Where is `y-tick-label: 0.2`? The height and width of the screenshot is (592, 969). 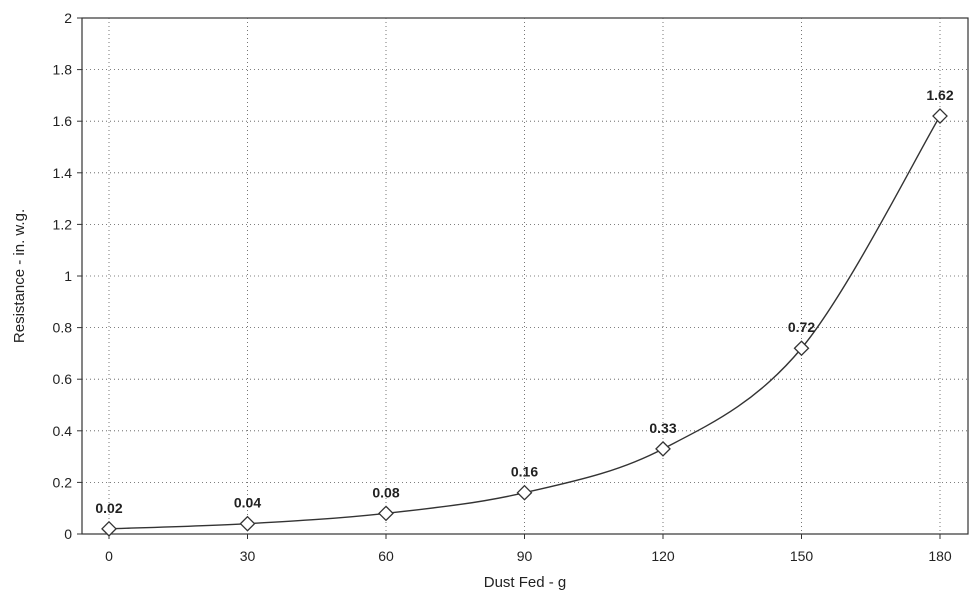
y-tick-label: 0.2 is located at coordinates (63, 482).